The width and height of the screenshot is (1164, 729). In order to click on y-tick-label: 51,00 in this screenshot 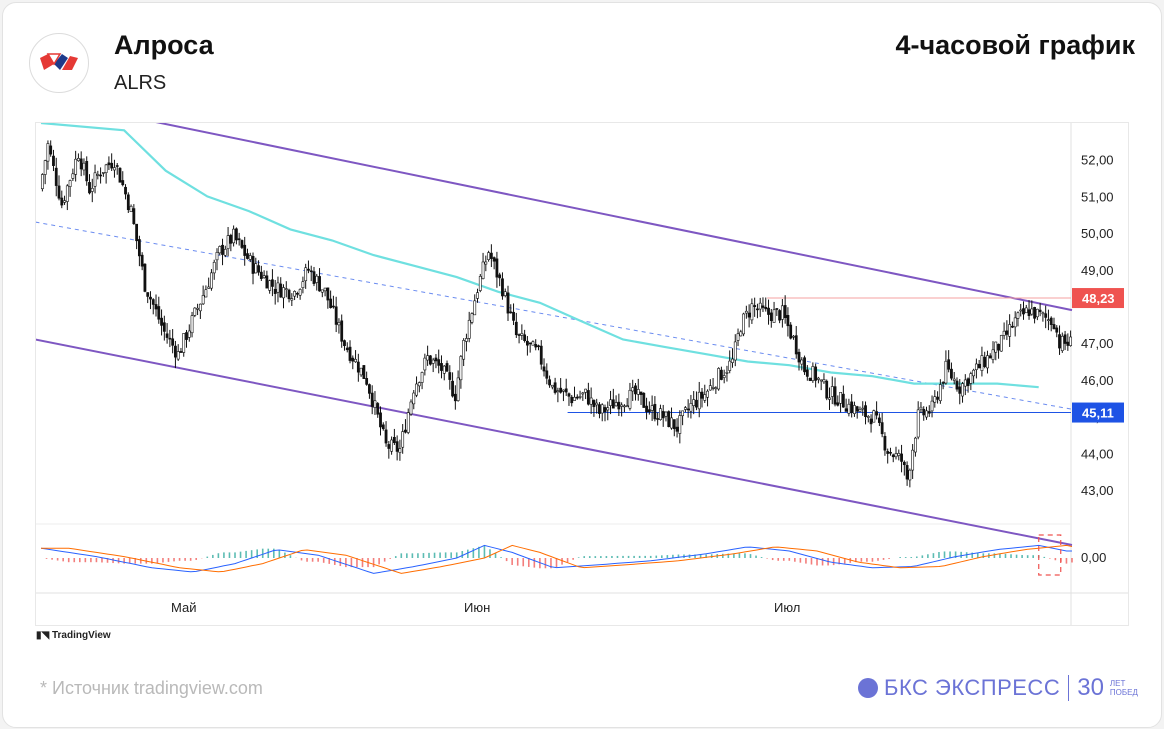, I will do `click(1097, 196)`.